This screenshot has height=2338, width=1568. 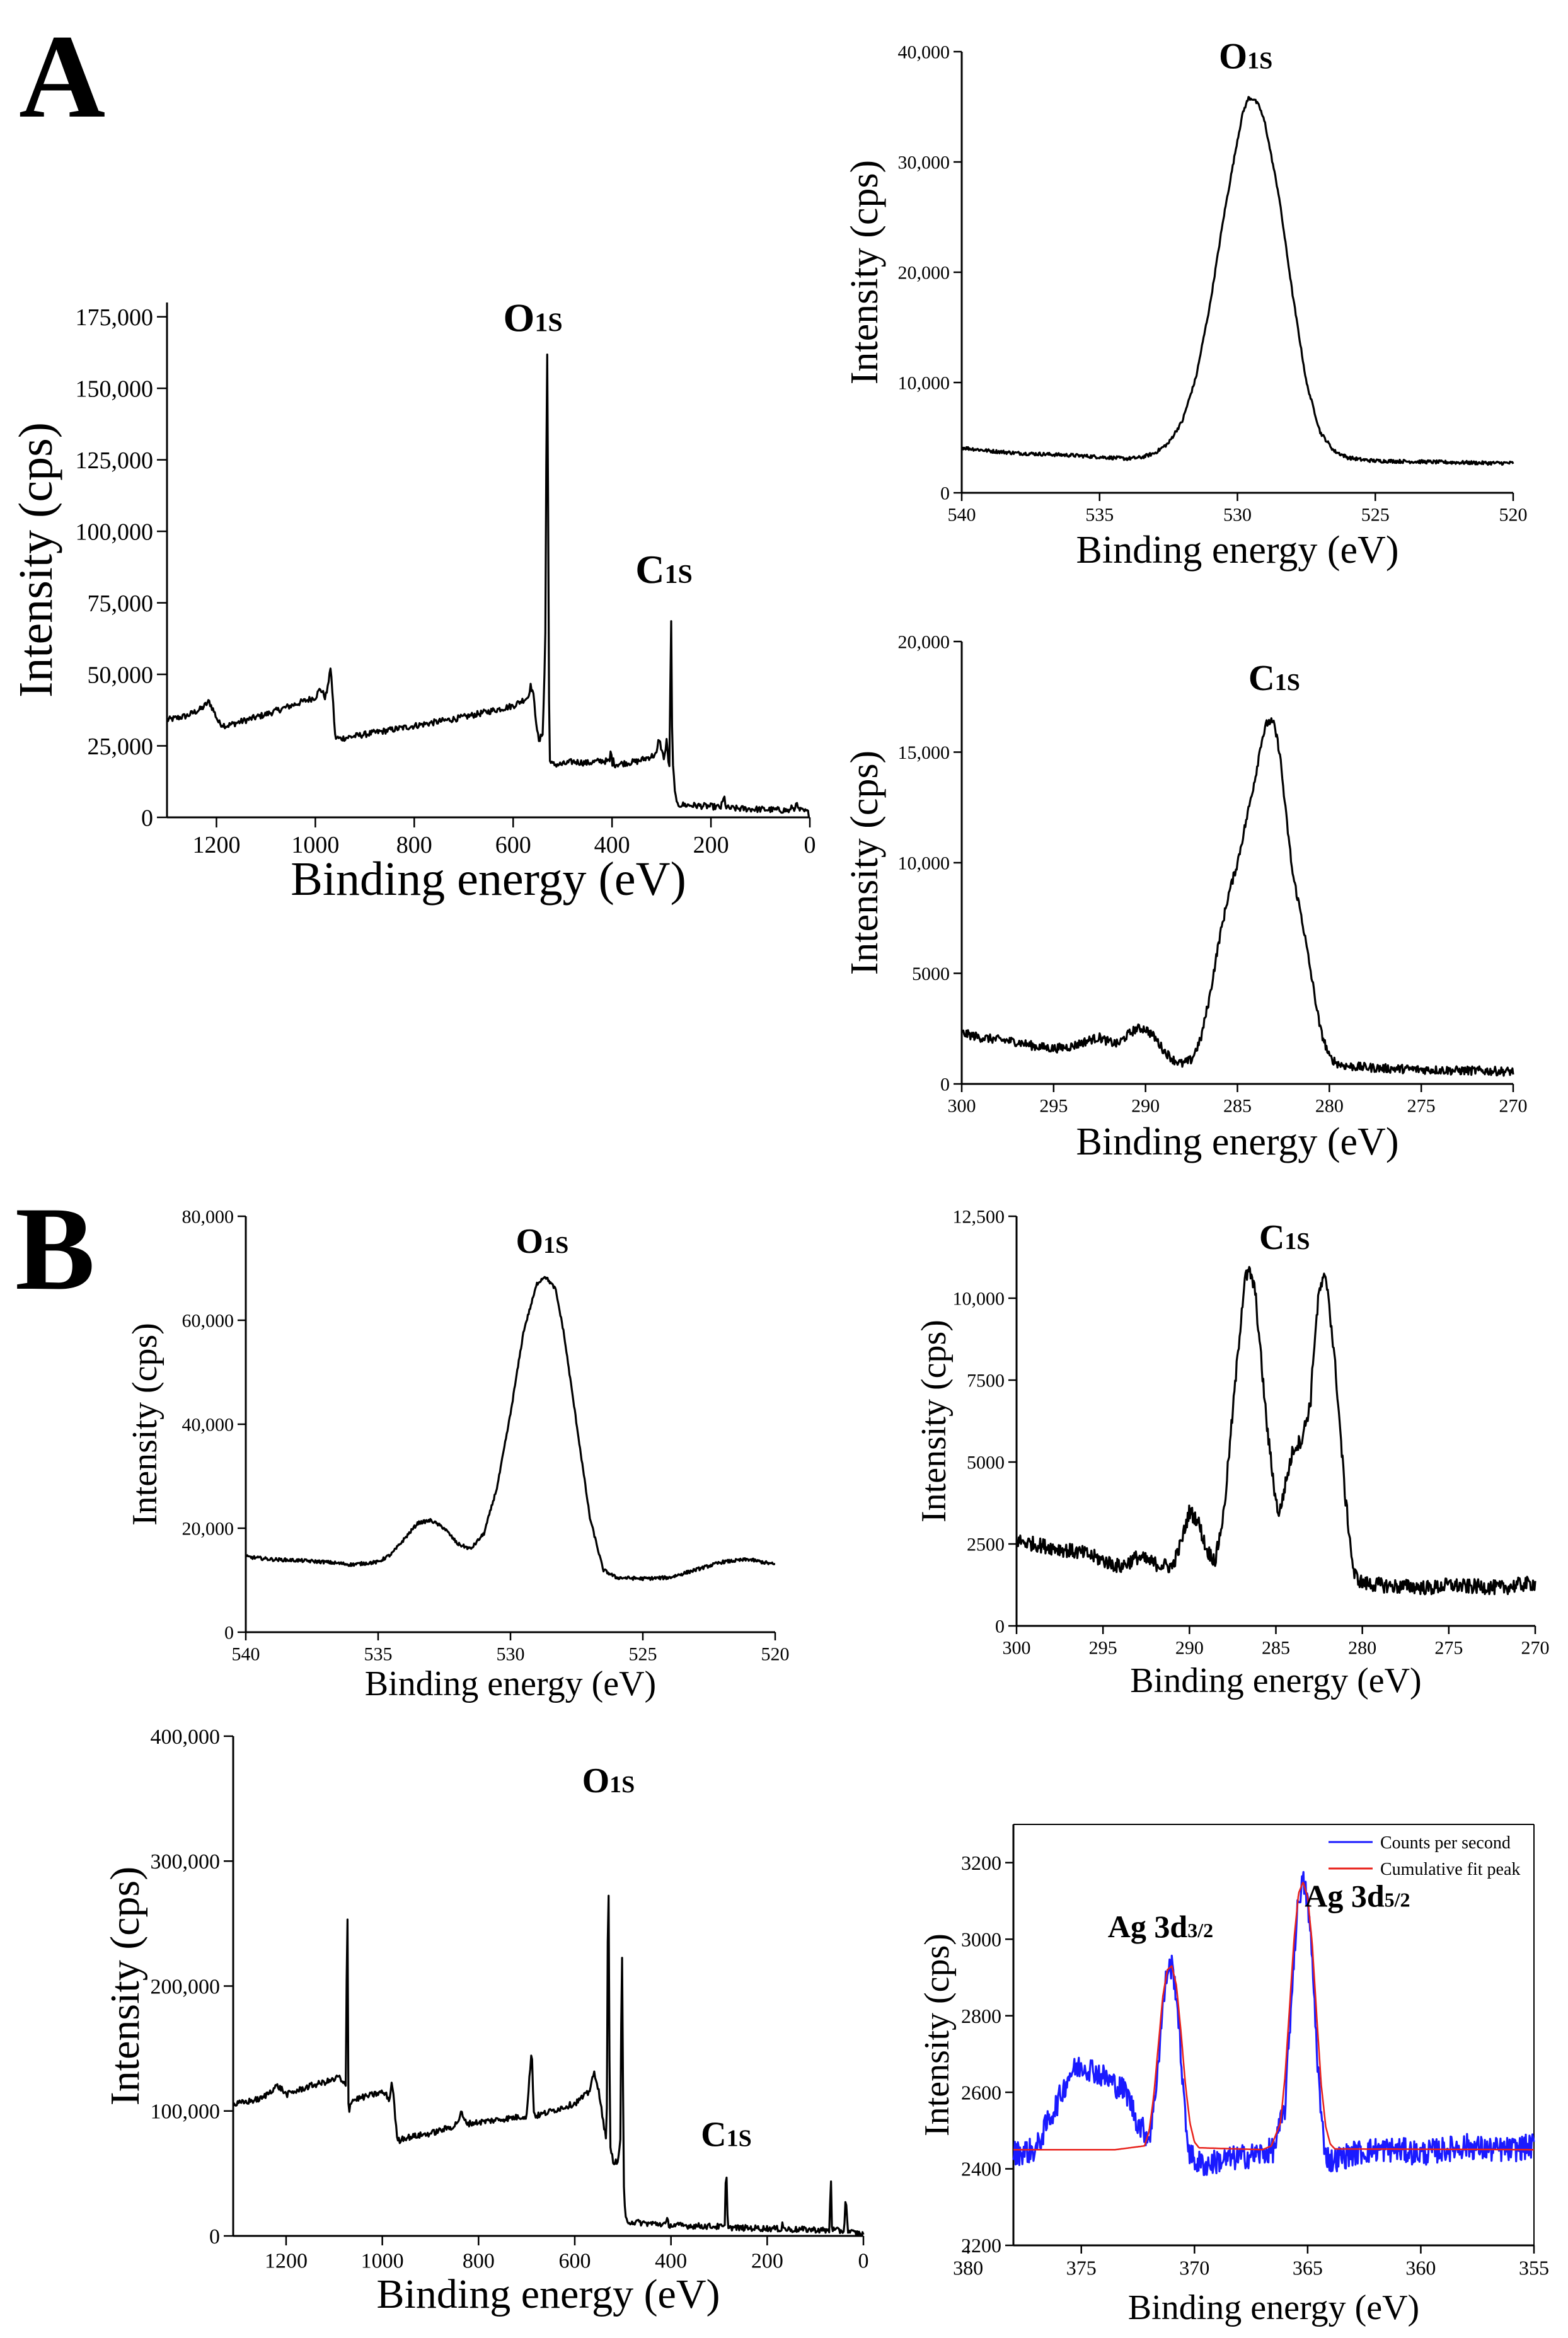 What do you see at coordinates (1445, 1843) in the screenshot?
I see `legend-label: Counts per second` at bounding box center [1445, 1843].